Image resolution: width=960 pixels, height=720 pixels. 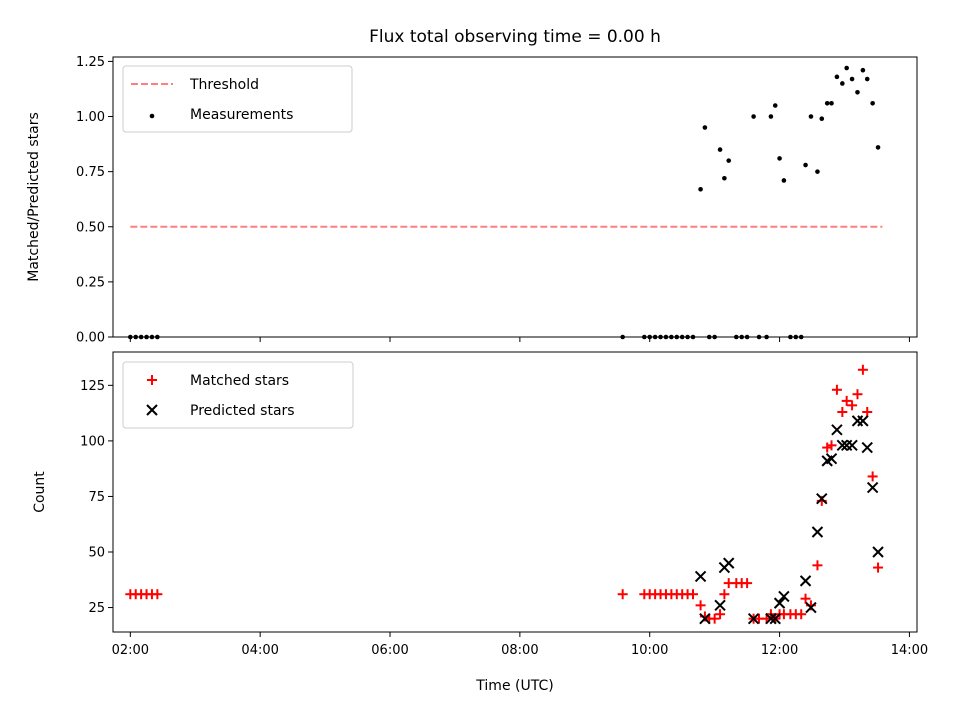 I want to click on legend-matched-label: Matched stars, so click(x=239, y=381).